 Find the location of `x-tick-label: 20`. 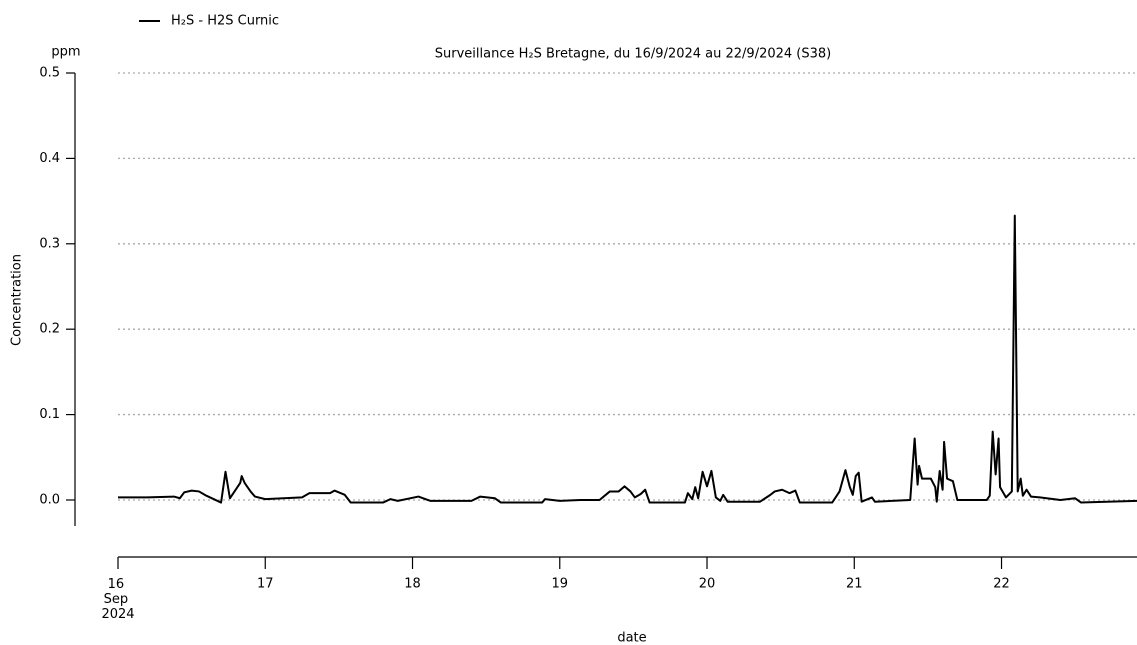

x-tick-label: 20 is located at coordinates (707, 584).